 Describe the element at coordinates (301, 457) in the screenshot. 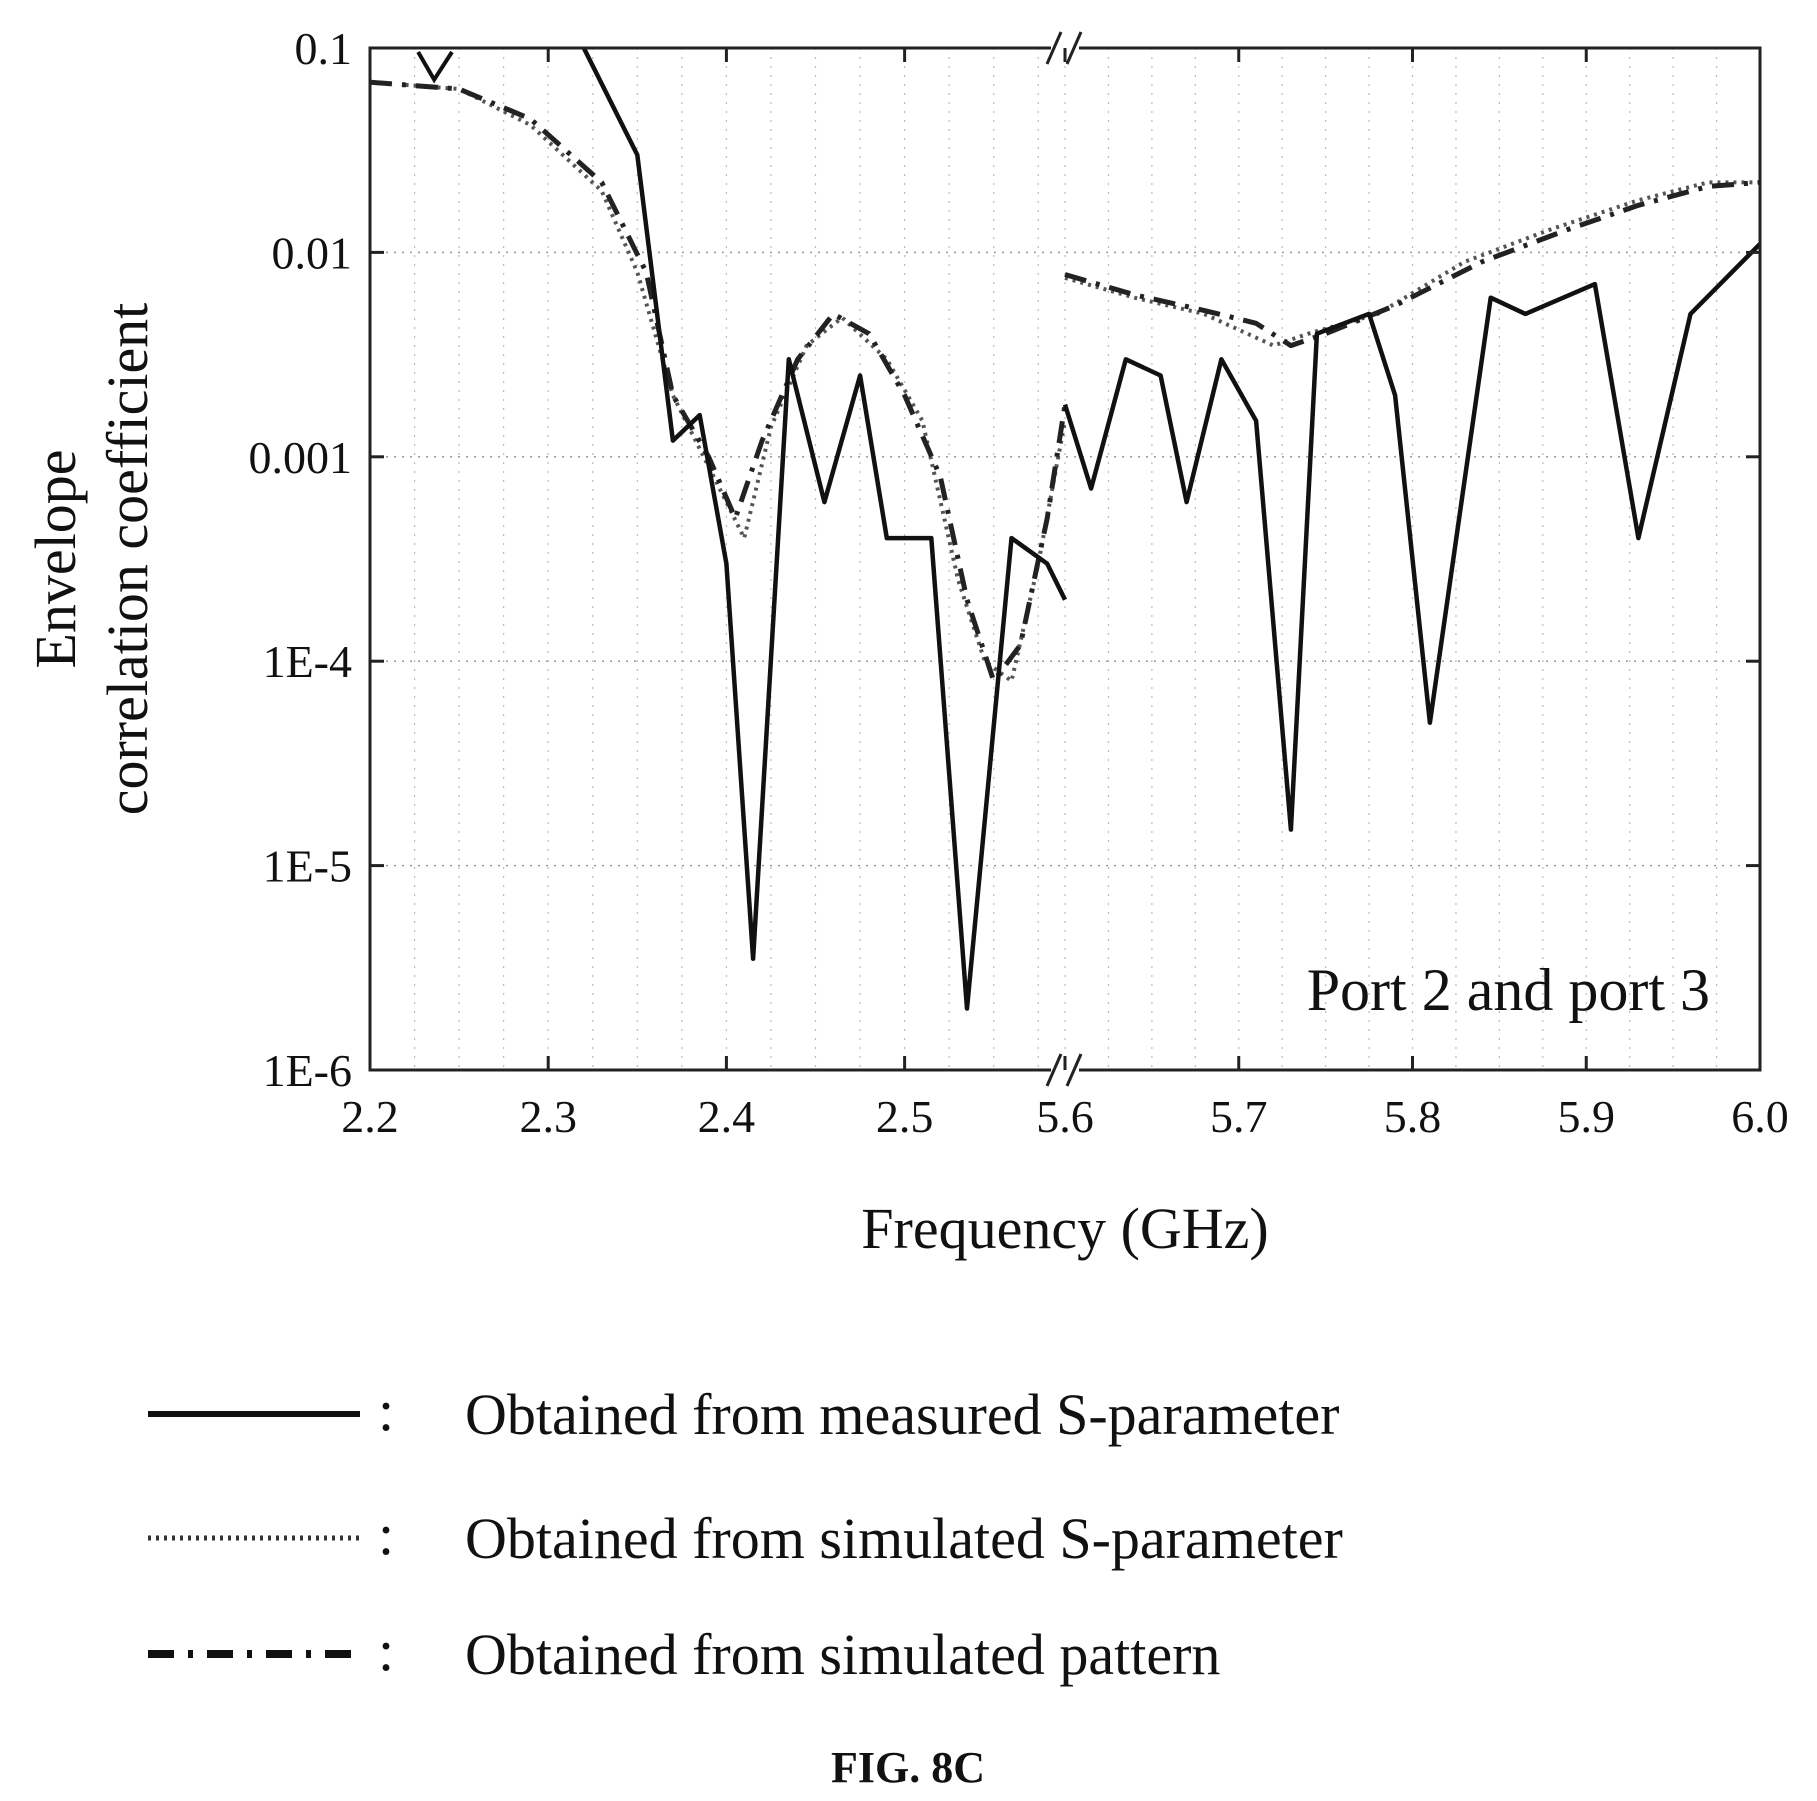

I see `y-tick-label: 0.001` at that location.